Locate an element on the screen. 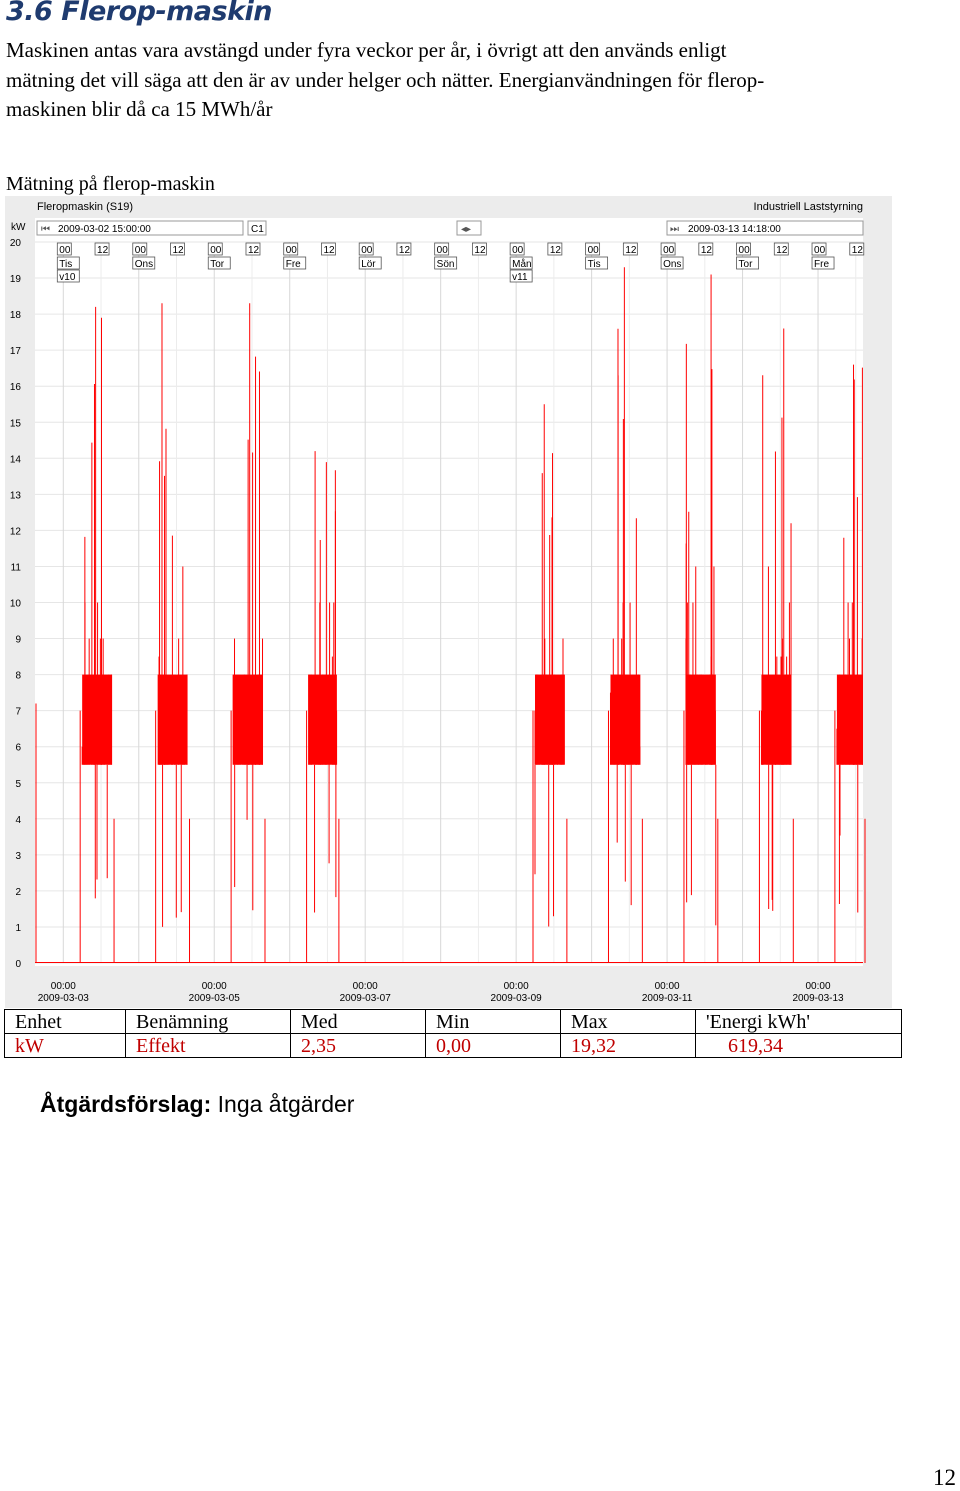  table-cell: 619,34 is located at coordinates (798, 1045).